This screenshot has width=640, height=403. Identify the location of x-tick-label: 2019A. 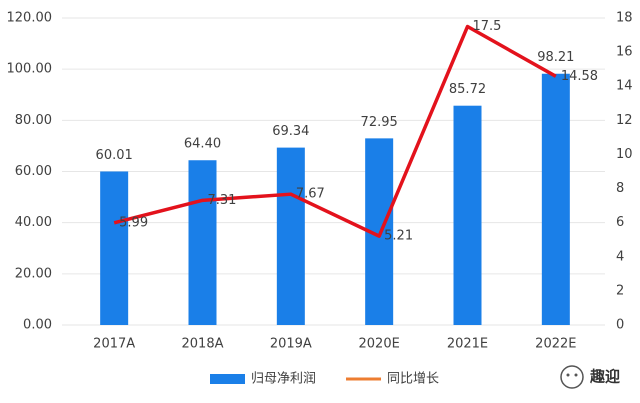
(291, 344).